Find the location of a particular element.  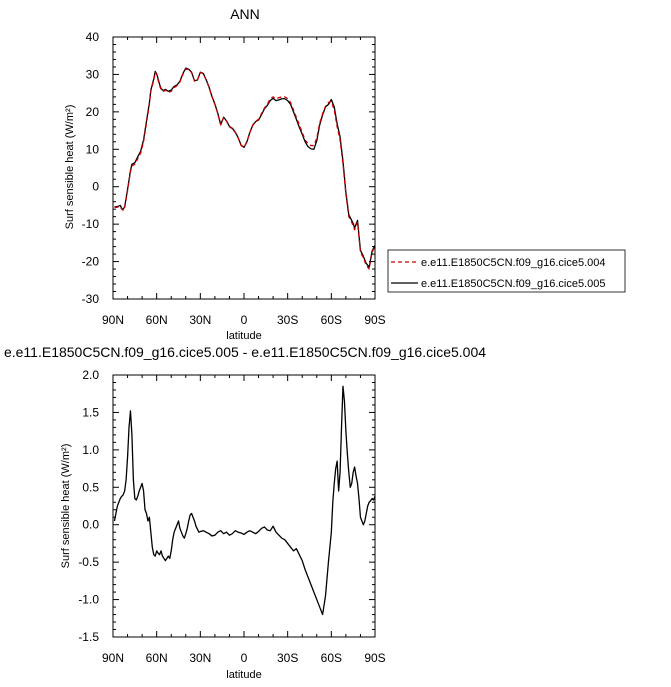

bottom-ytick-label: 1.5 is located at coordinates (90, 412).